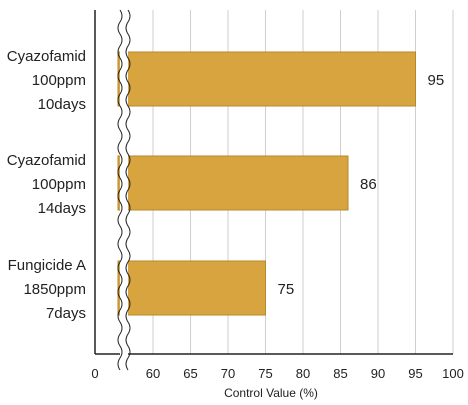 The image size is (468, 405). Describe the element at coordinates (368, 184) in the screenshot. I see `data-label: 86` at that location.